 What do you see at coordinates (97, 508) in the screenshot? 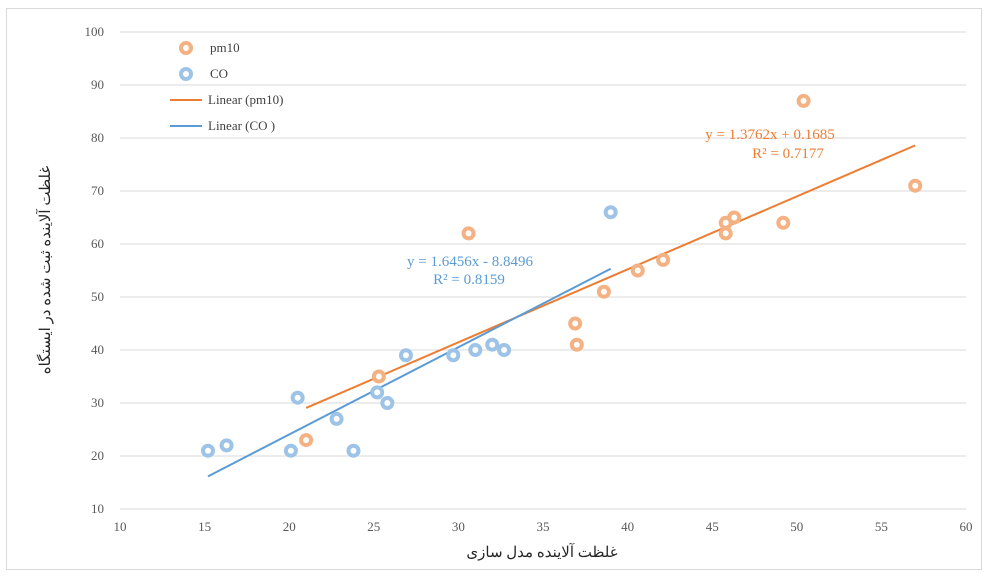
I see `y-tick-label-10: 10` at bounding box center [97, 508].